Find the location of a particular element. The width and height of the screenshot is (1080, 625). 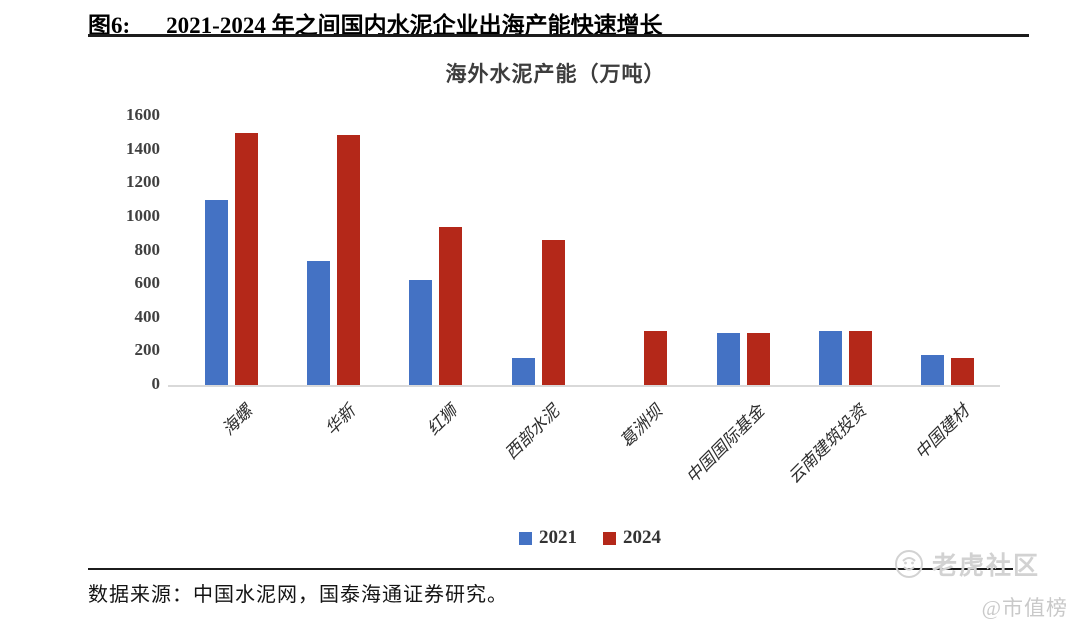

bar-2024-西部水泥 is located at coordinates (553, 312).